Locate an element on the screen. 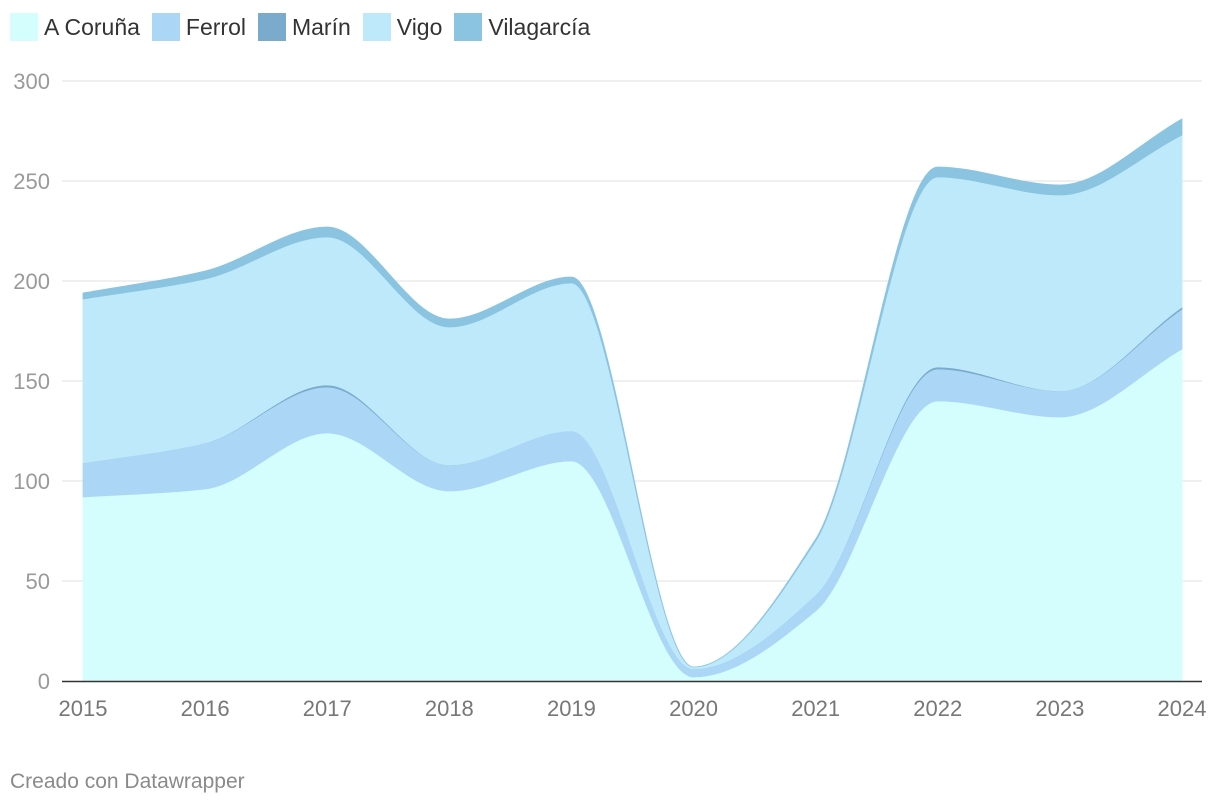  legend-label-a-coruna: A Coruña is located at coordinates (92, 26).